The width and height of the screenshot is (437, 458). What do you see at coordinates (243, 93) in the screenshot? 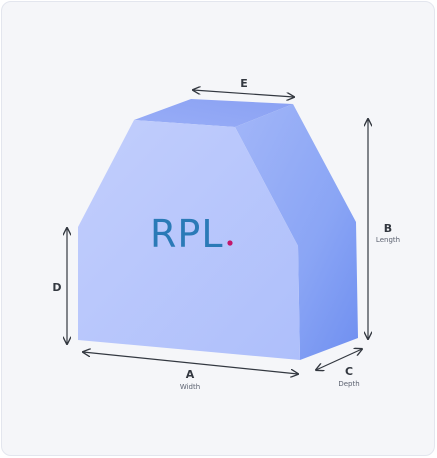
I see `dimension-e-arrow` at bounding box center [243, 93].